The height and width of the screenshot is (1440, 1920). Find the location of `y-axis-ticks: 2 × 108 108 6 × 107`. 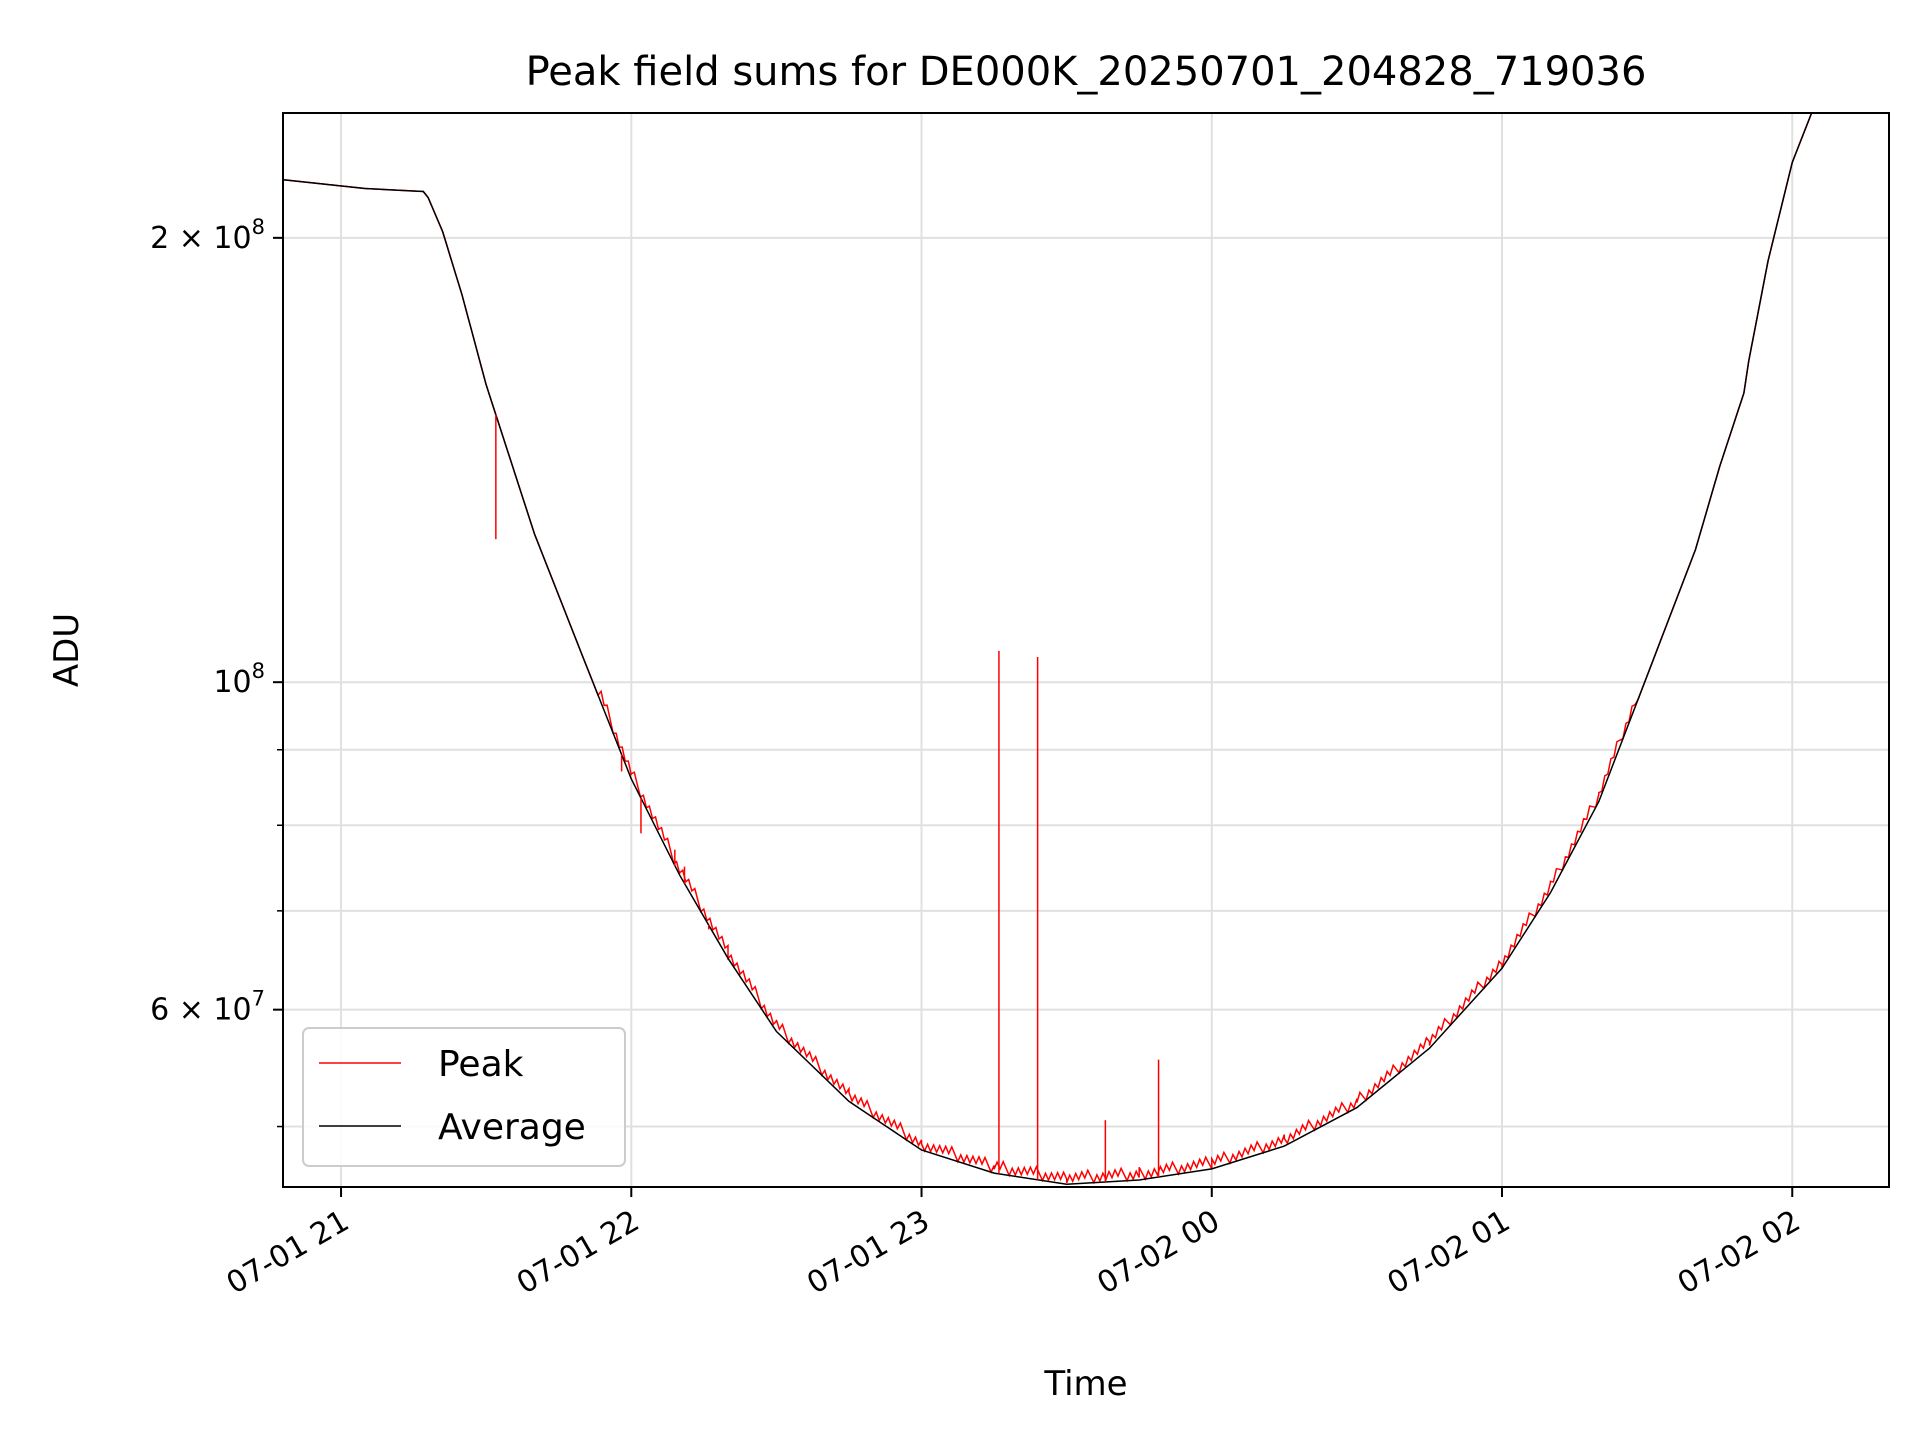

y-axis-ticks: 2 × 108 108 6 × 107 is located at coordinates (216, 671).